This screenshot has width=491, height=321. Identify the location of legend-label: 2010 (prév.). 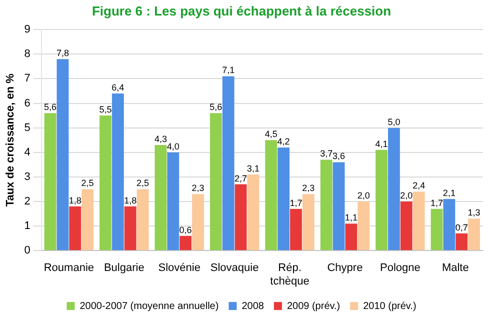
(389, 306).